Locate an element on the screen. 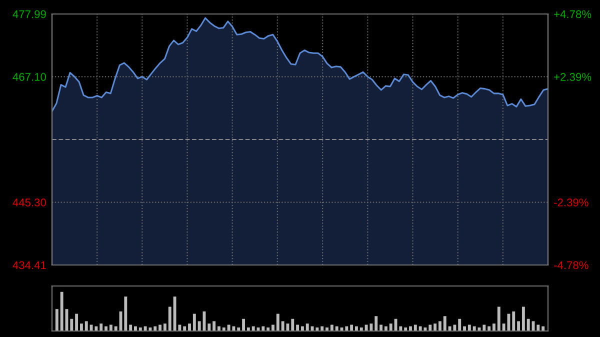  y-tick-label: 477.99 is located at coordinates (29, 14).